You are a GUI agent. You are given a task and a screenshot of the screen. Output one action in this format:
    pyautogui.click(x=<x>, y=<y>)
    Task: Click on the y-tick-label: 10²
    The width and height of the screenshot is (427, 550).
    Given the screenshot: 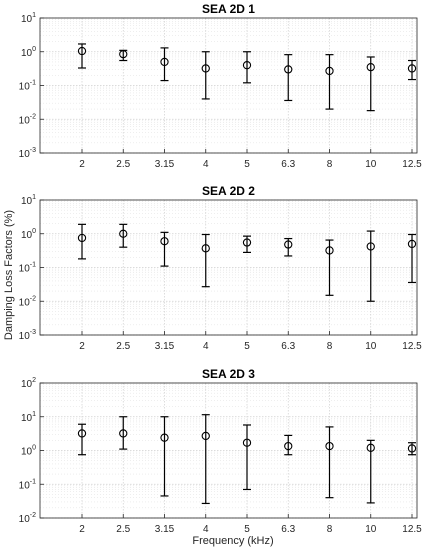 What is the action you would take?
    pyautogui.click(x=28, y=383)
    